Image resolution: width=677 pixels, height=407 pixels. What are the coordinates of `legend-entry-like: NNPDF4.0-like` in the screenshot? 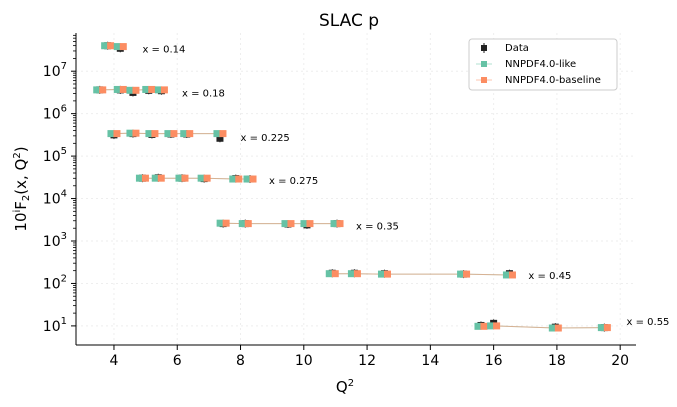 It's located at (526, 64).